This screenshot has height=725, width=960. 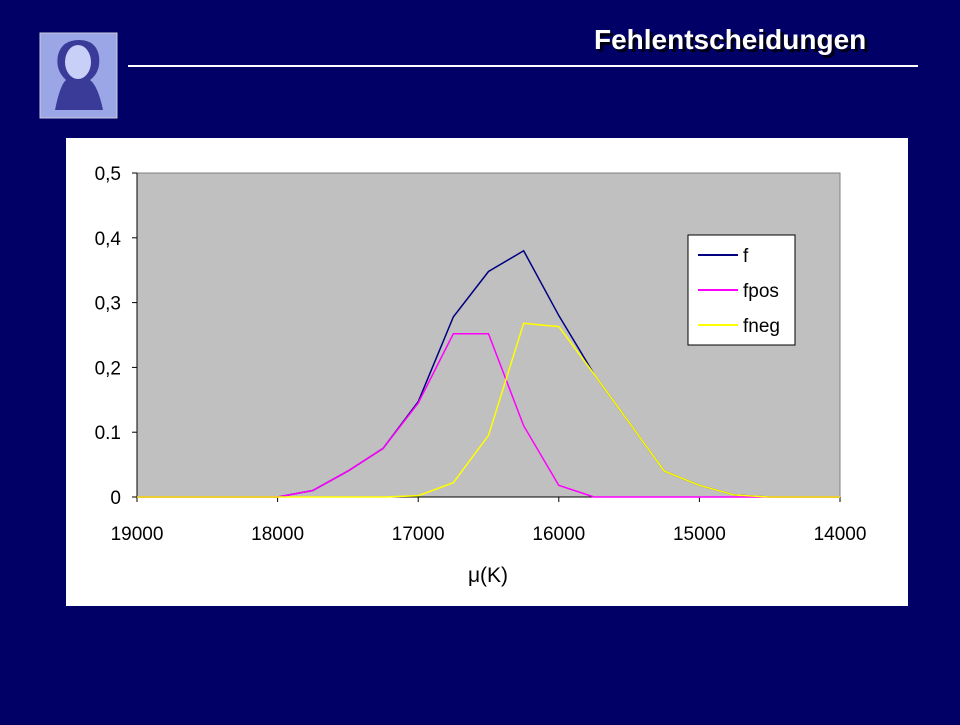 What do you see at coordinates (108, 368) in the screenshot?
I see `y-tick-label: 0,2` at bounding box center [108, 368].